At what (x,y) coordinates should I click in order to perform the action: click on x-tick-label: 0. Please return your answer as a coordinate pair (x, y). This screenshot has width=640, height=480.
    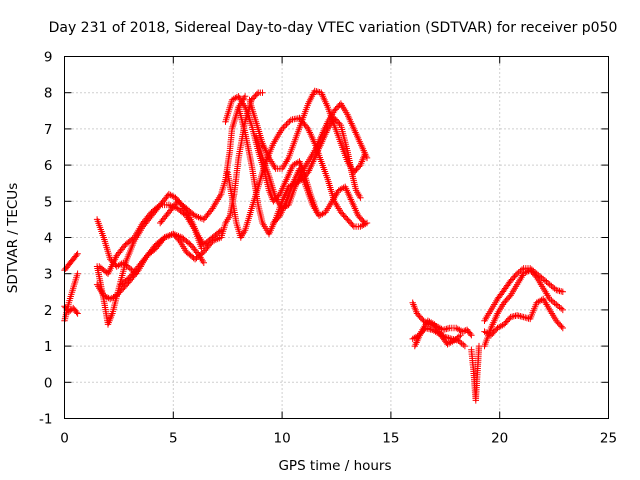
    Looking at the image, I should click on (64, 439).